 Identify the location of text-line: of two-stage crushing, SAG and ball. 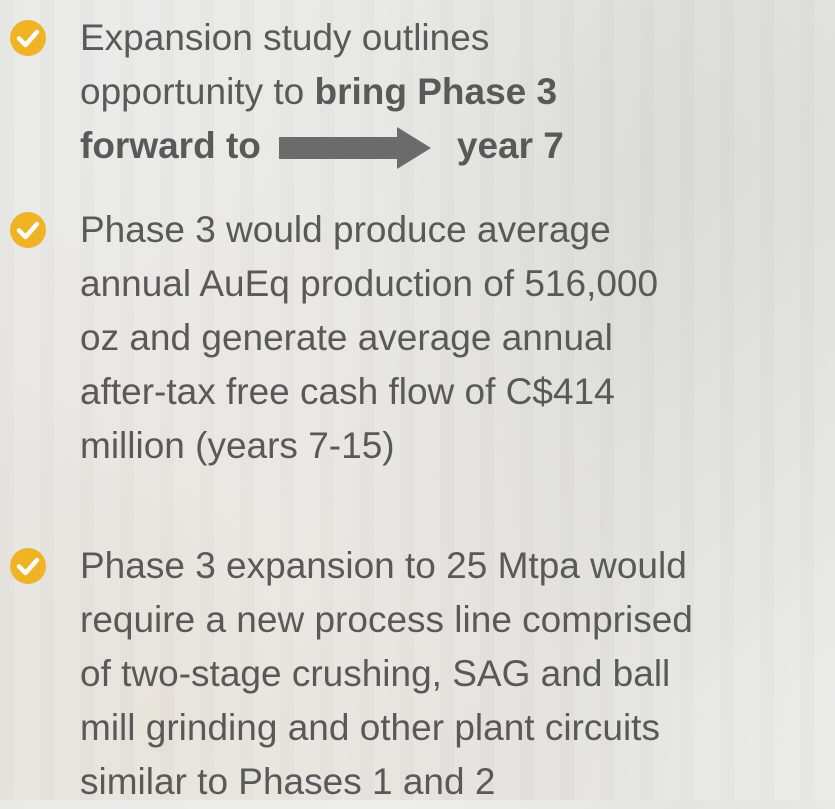
(375, 673).